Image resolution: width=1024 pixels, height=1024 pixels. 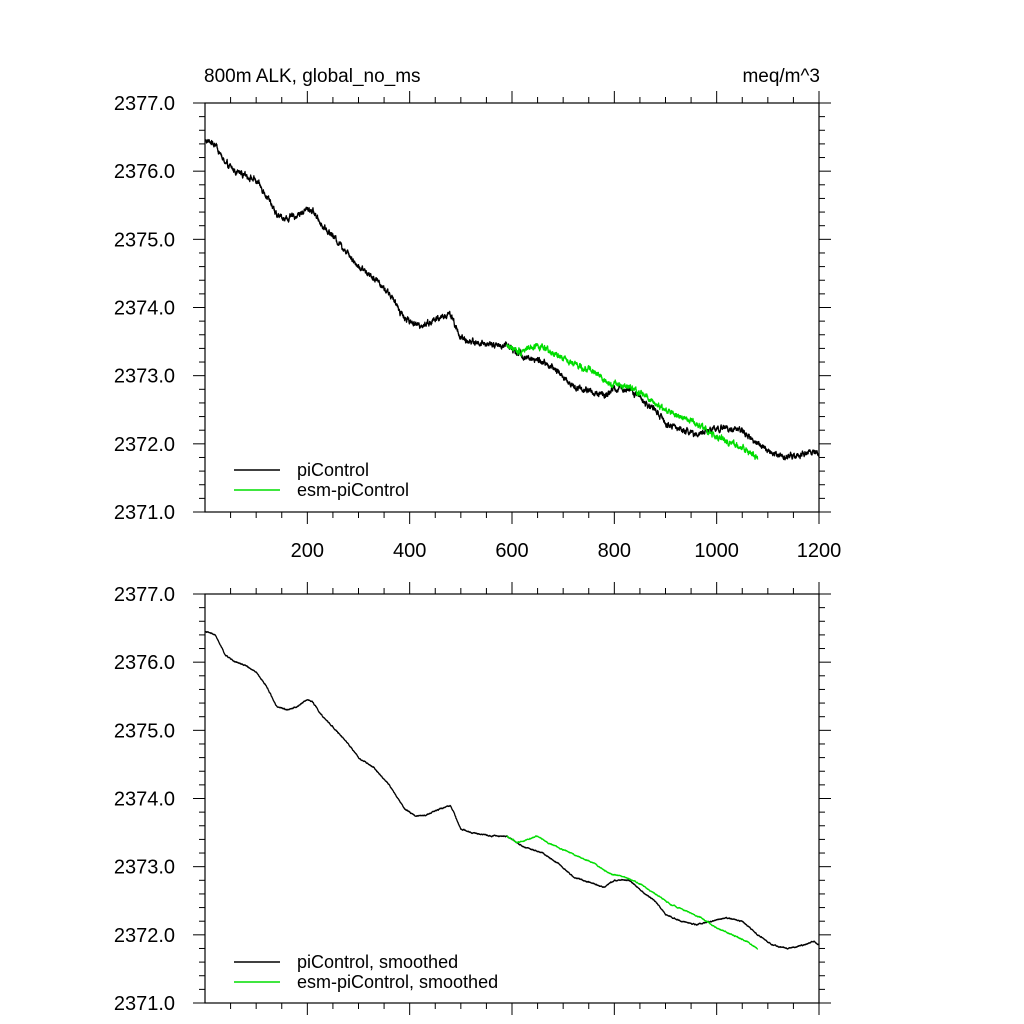 I want to click on units-label: meq/m^3, so click(x=781, y=76).